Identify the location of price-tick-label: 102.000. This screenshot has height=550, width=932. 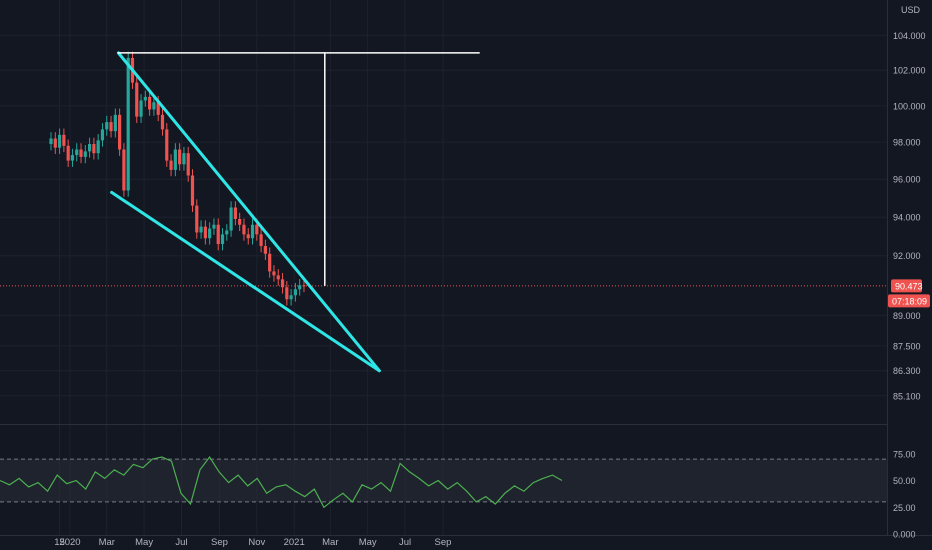
(909, 71).